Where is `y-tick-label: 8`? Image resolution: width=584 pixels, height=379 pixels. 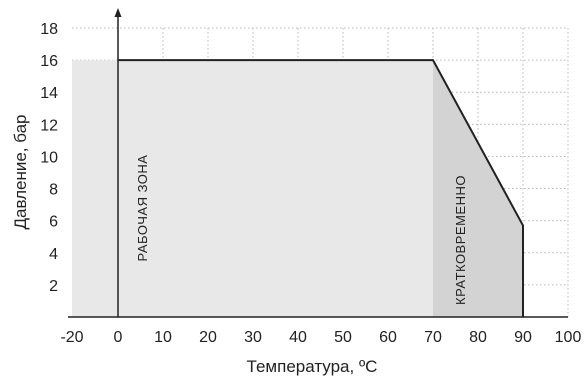
y-tick-label: 8 is located at coordinates (53, 190).